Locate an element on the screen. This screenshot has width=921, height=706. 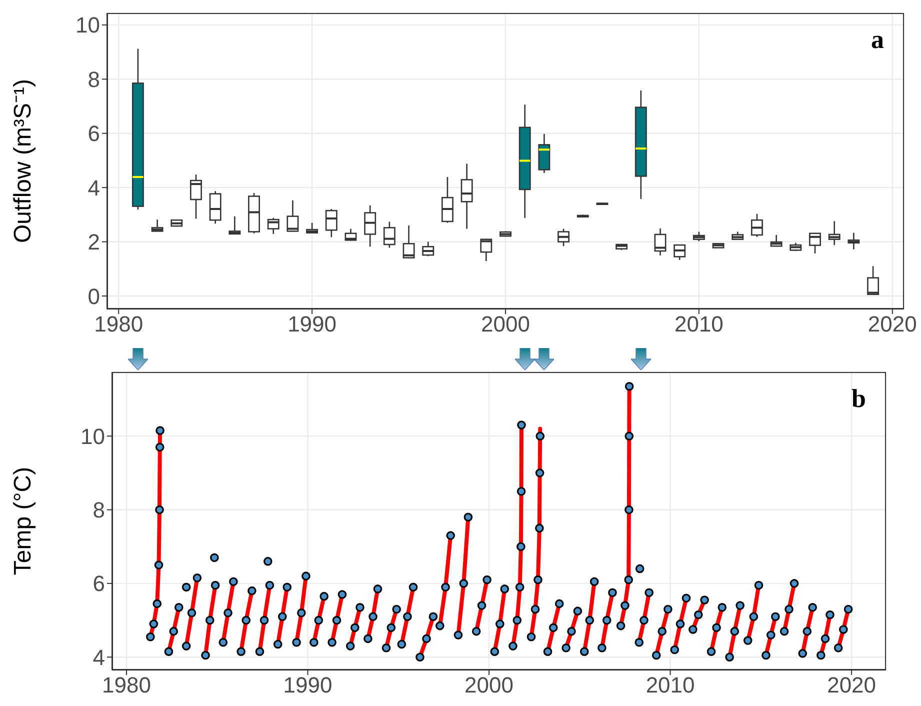
y-tick-label: 0 is located at coordinates (94, 296).